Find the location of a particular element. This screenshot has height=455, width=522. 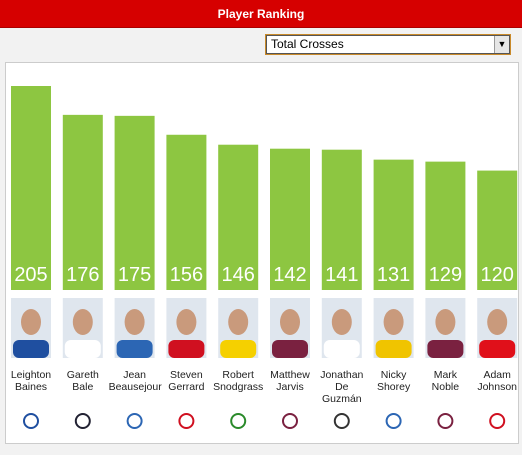

value-label: 175 is located at coordinates (134, 275).